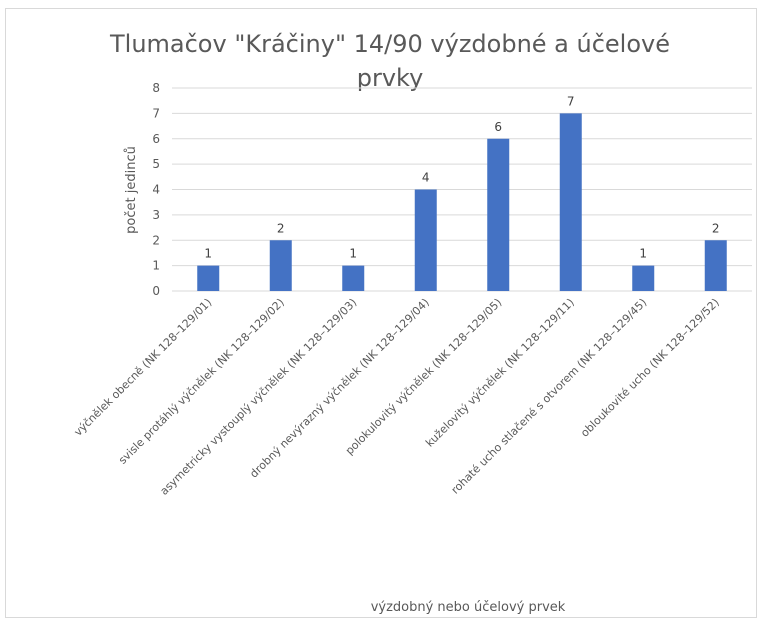  Describe the element at coordinates (156, 139) in the screenshot. I see `y-tick-label: 6` at that location.